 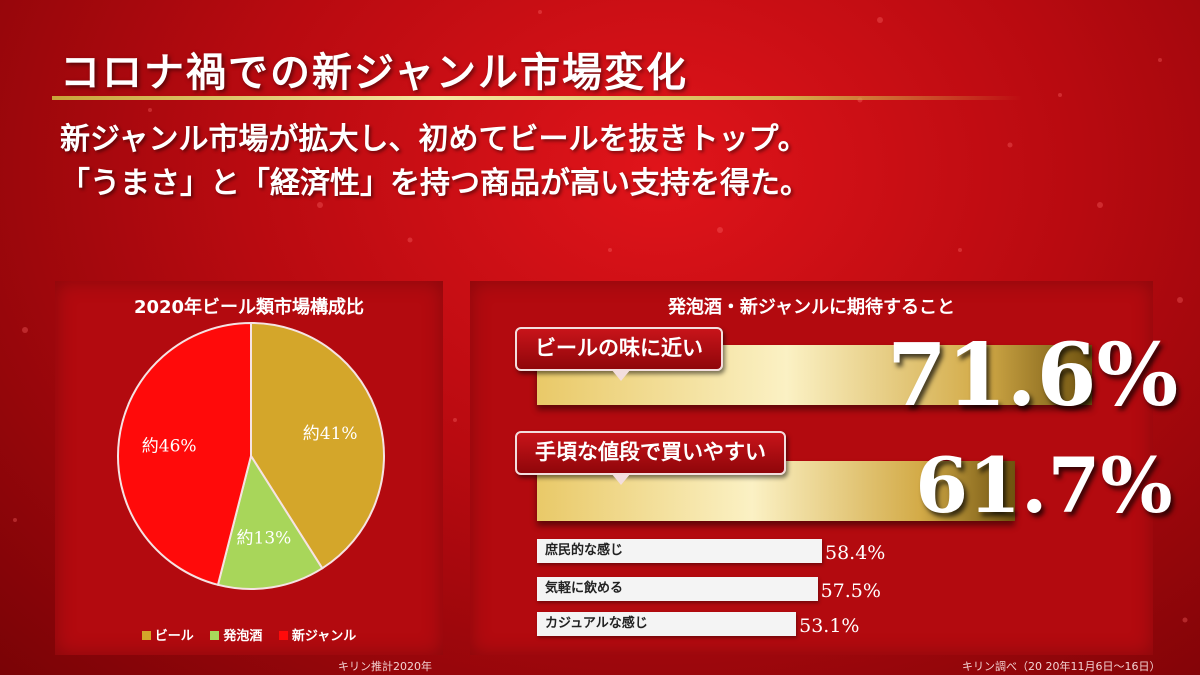 I want to click on subtitle-line-1: 新ジャンル市場が拡大し、初めてビールを抜きトップ。, so click(x=434, y=139).